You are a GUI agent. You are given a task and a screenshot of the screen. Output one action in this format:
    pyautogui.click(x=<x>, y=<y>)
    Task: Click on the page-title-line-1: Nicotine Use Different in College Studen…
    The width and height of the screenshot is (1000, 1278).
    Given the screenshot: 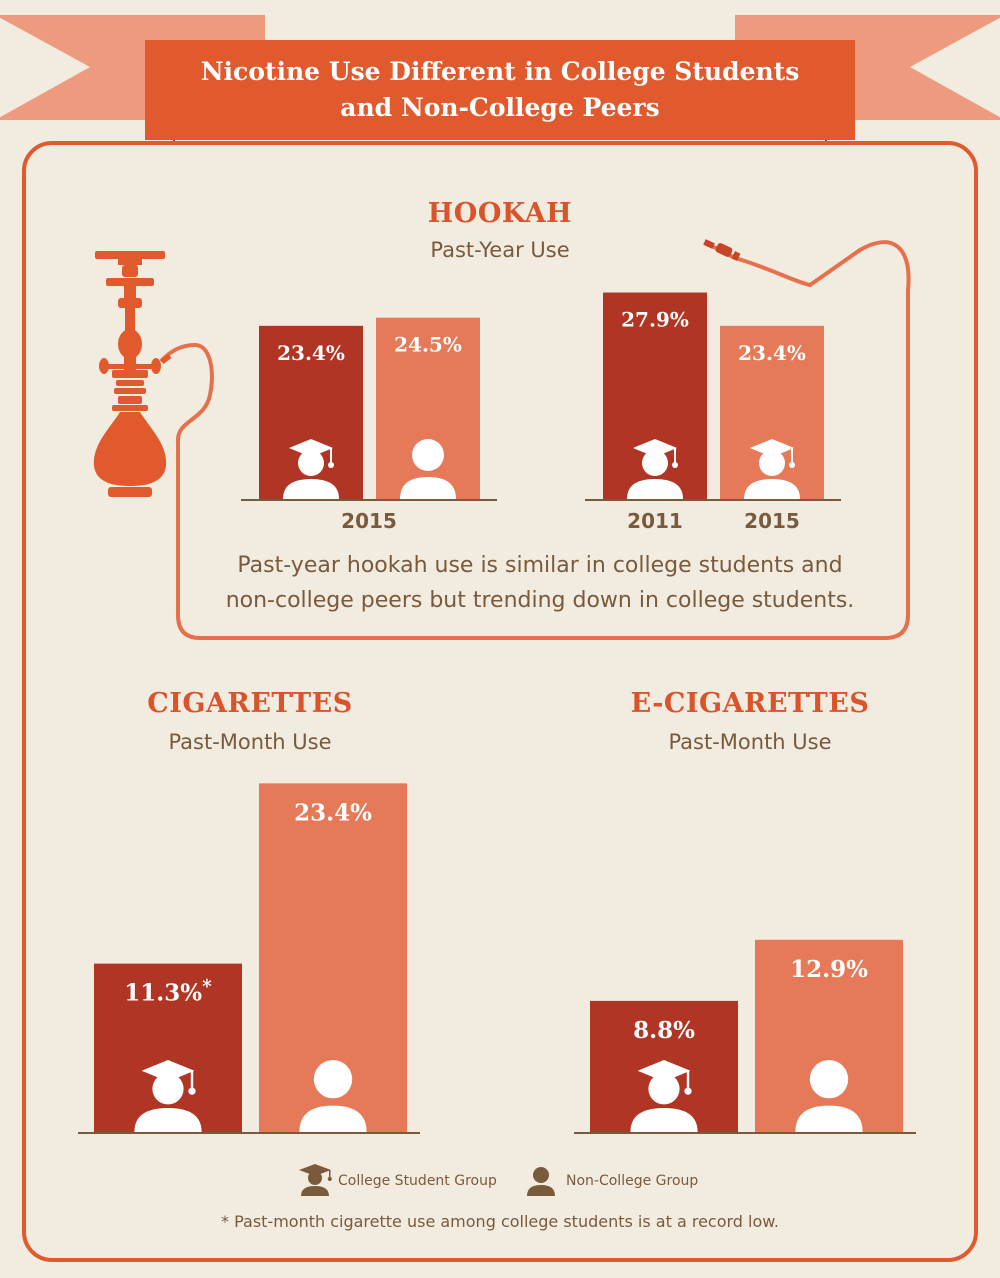 What is the action you would take?
    pyautogui.click(x=500, y=71)
    